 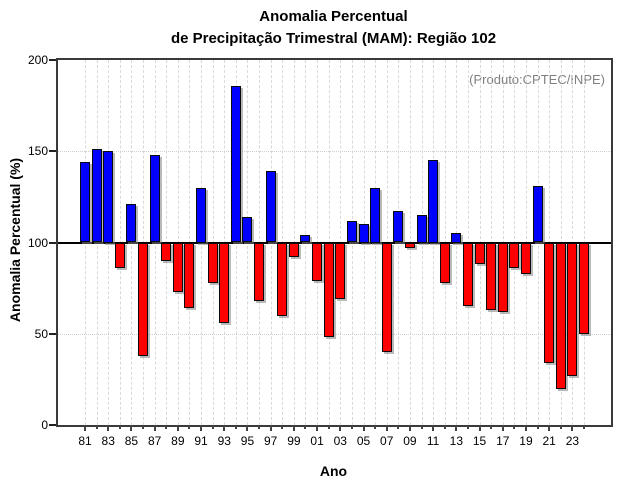 What do you see at coordinates (41, 333) in the screenshot?
I see `y-tick-label: 50` at bounding box center [41, 333].